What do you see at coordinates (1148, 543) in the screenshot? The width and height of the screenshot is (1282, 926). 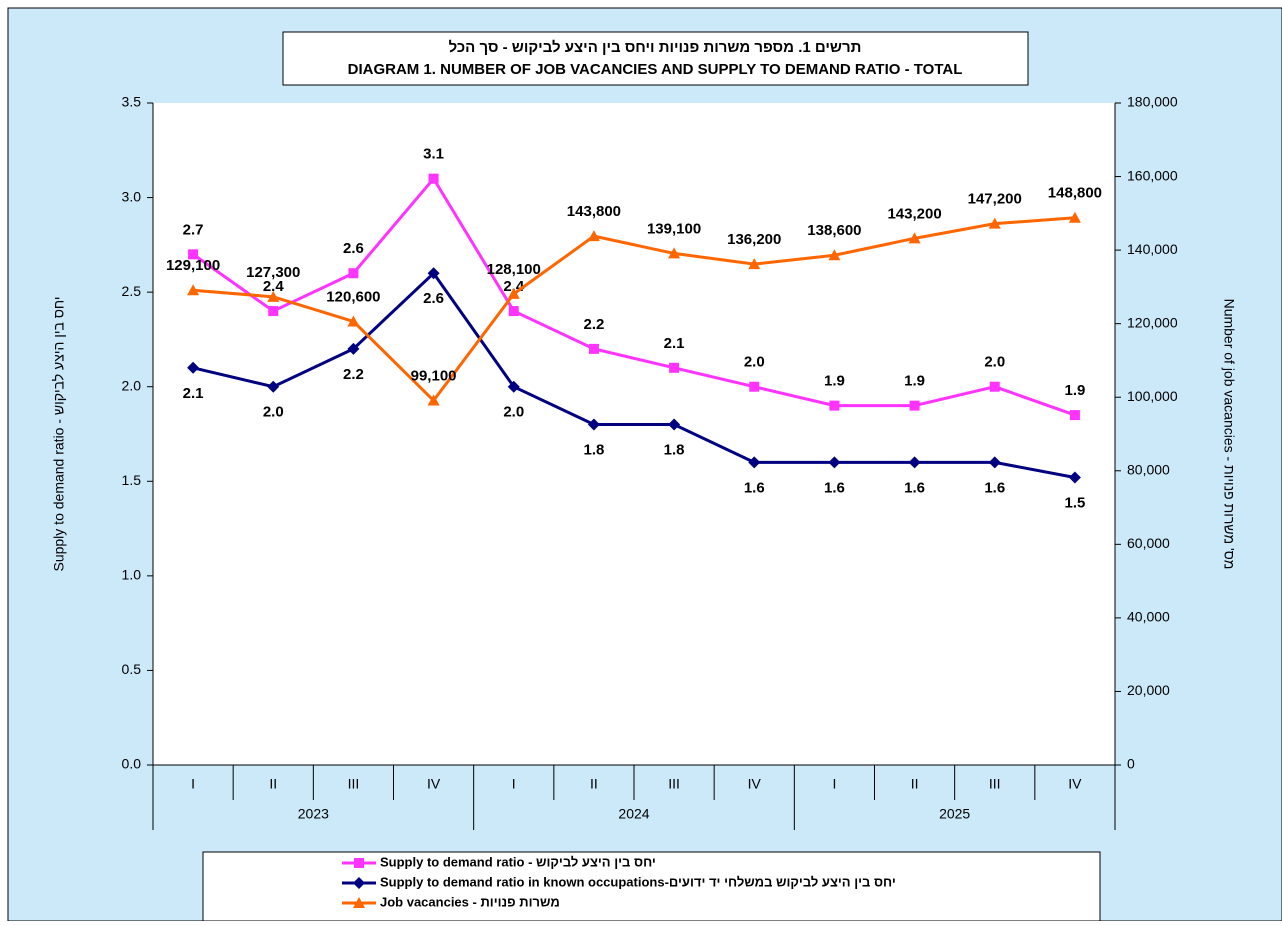 I see `y2-tick-label: 60,000` at bounding box center [1148, 543].